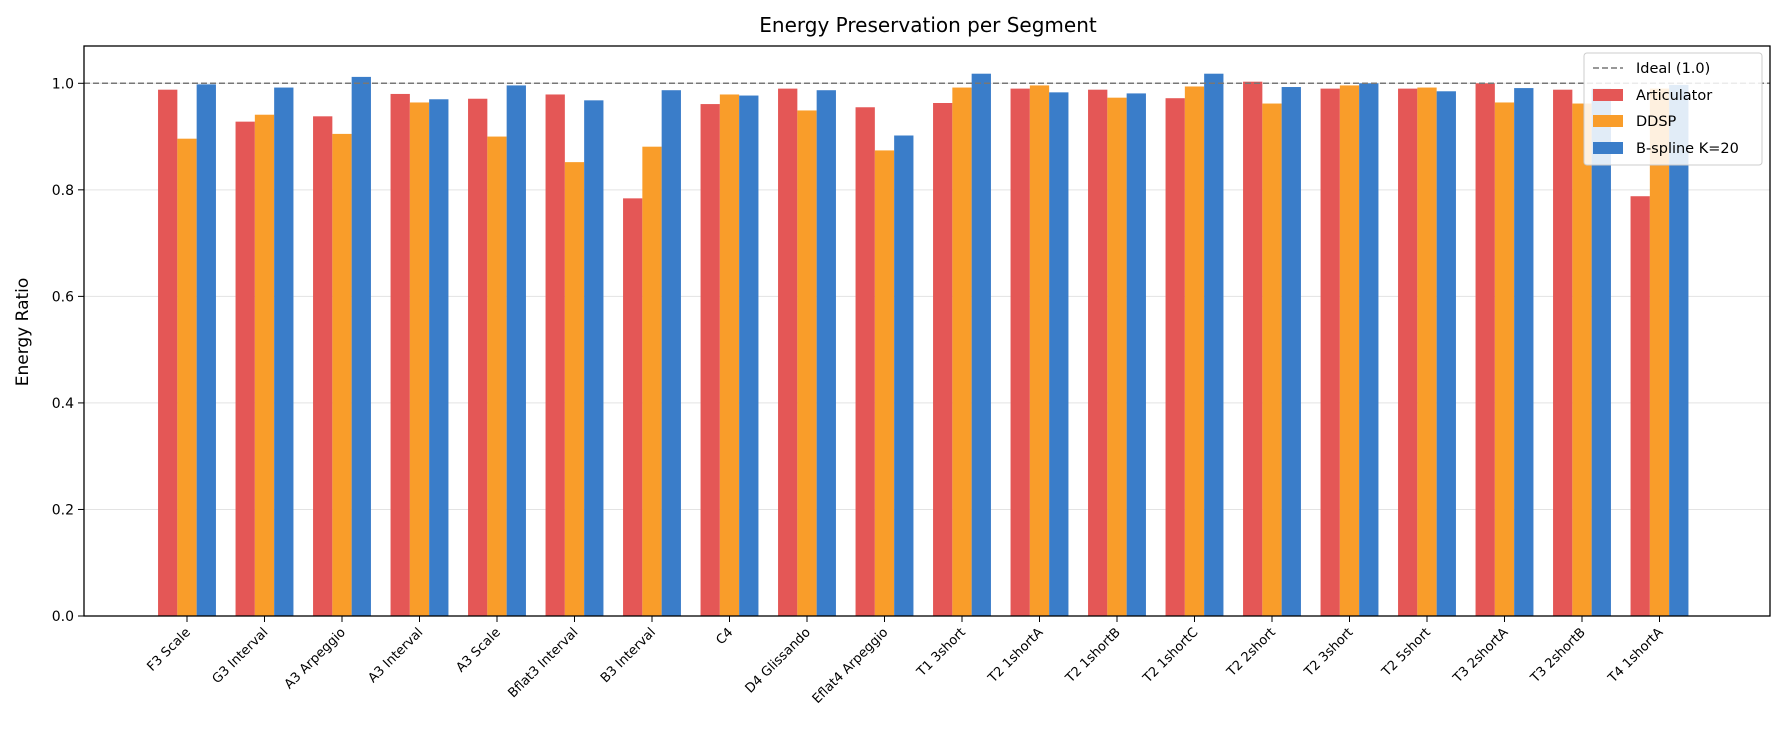  What do you see at coordinates (63, 404) in the screenshot?
I see `y-tick-label: 0.4` at bounding box center [63, 404].